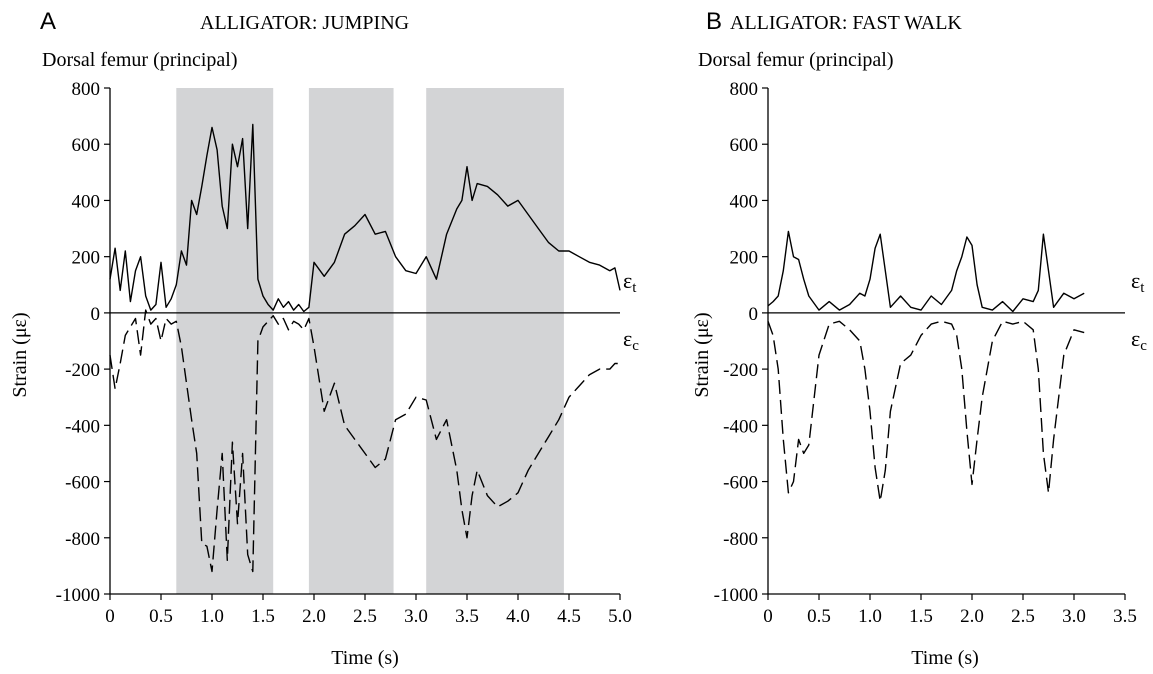 The image size is (1153, 674). What do you see at coordinates (950, 610) in the screenshot?
I see `x-ticks-b: 0 0.5 1.0 1.5 2.0 2.5 3.0 3.5` at bounding box center [950, 610].